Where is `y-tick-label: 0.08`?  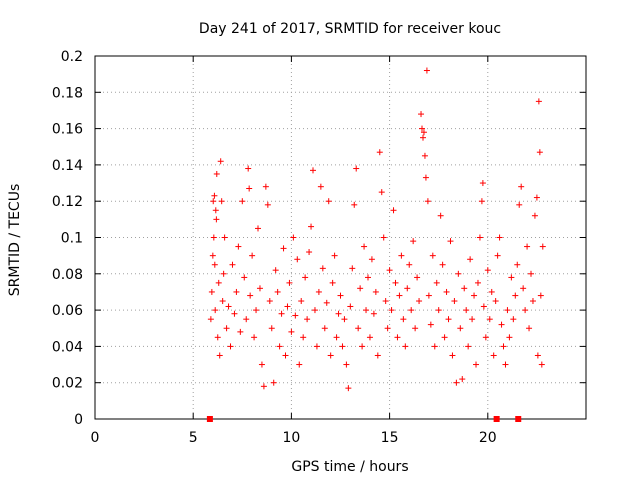
y-tick-label: 0.08 is located at coordinates (67, 275).